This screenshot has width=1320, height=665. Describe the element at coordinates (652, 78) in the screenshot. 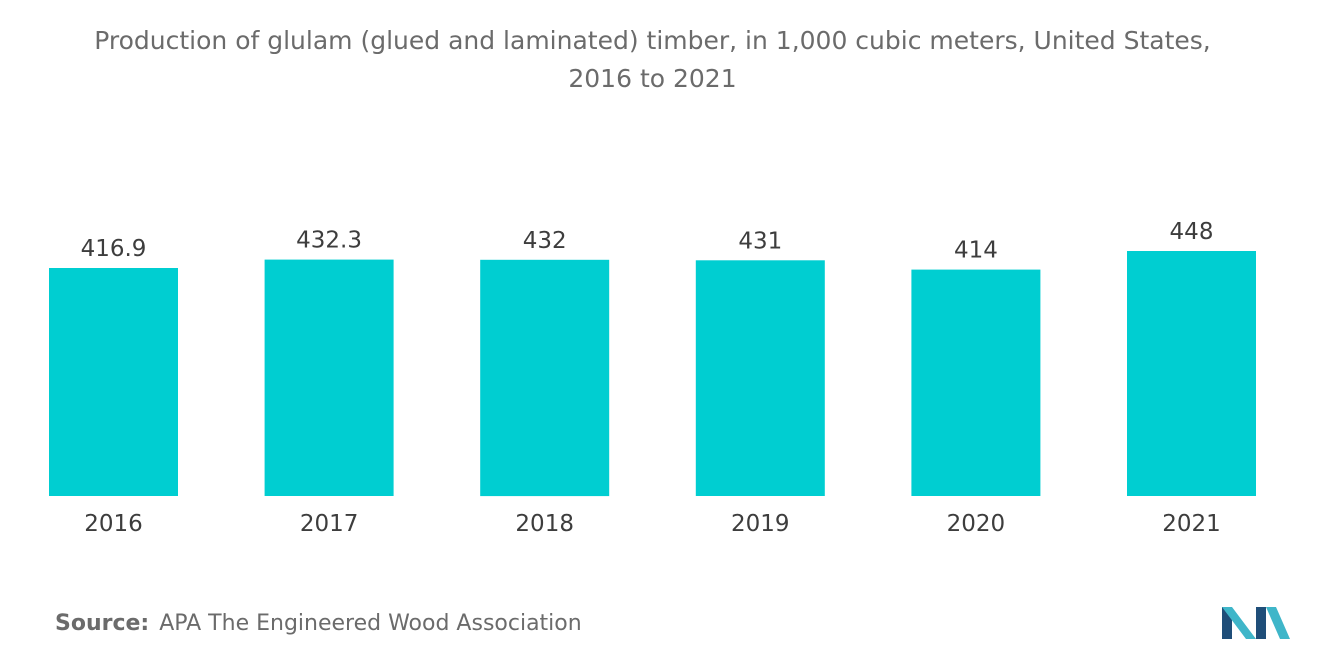

I see `chart-title-line-2: 2016 to 2021` at that location.